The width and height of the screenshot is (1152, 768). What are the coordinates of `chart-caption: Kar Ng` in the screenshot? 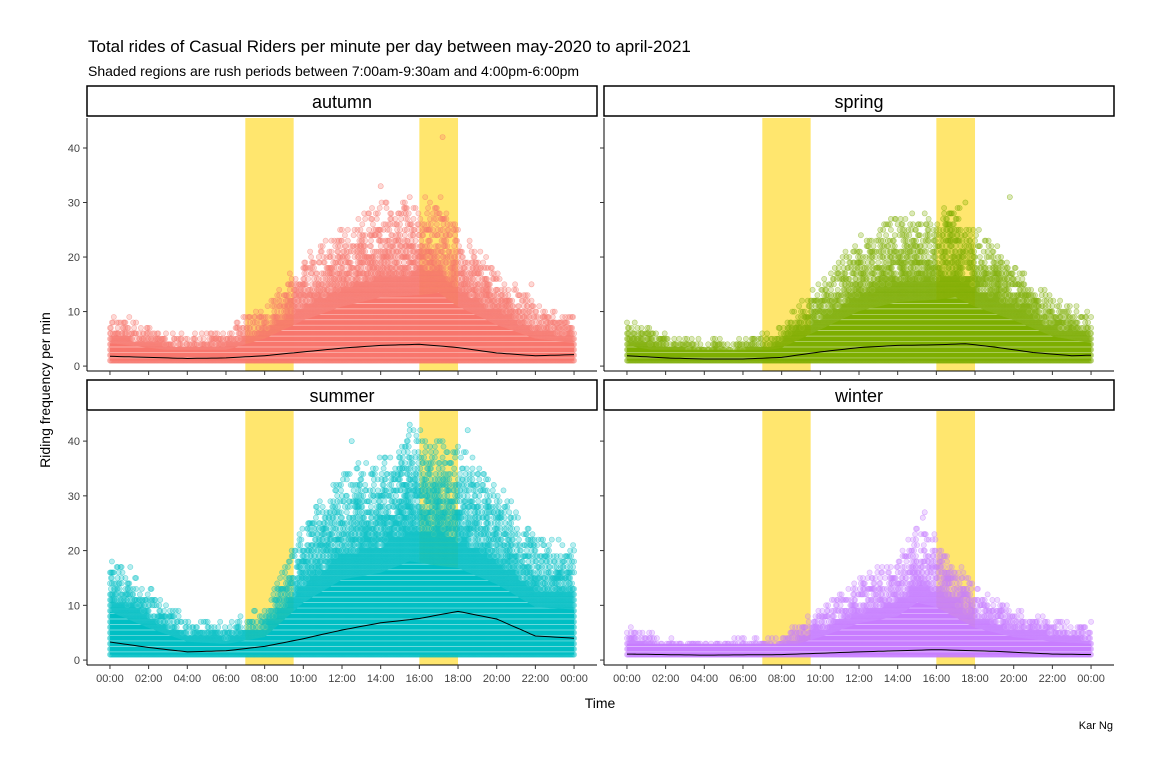 It's located at (1096, 726).